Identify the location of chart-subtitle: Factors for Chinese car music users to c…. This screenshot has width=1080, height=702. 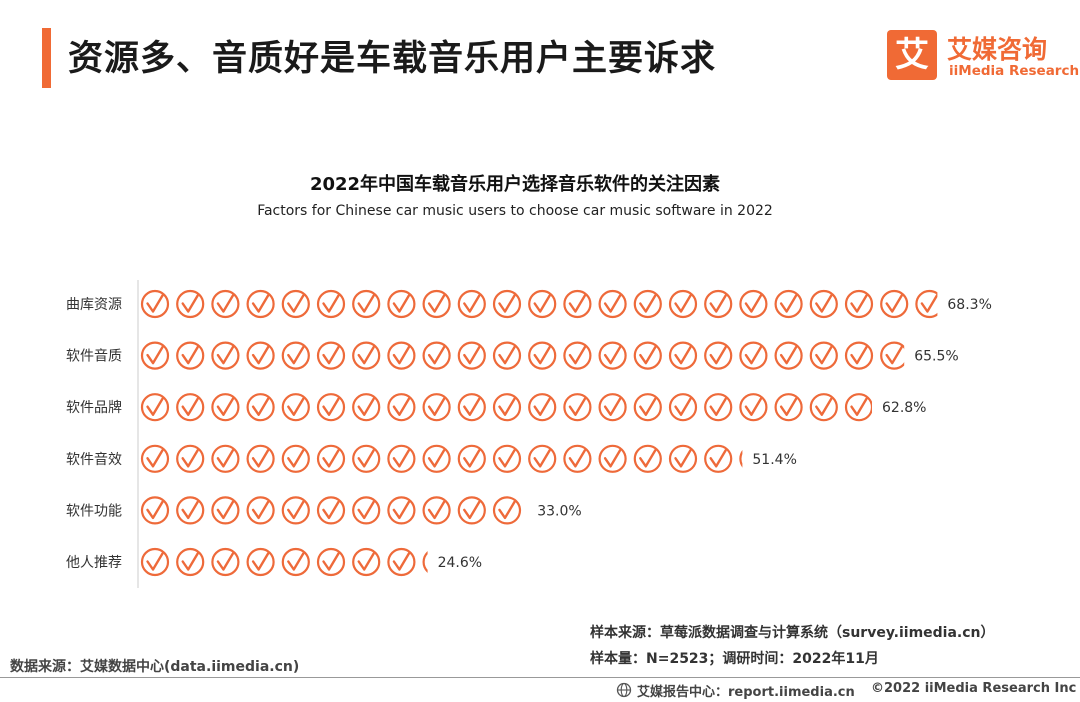
(515, 211).